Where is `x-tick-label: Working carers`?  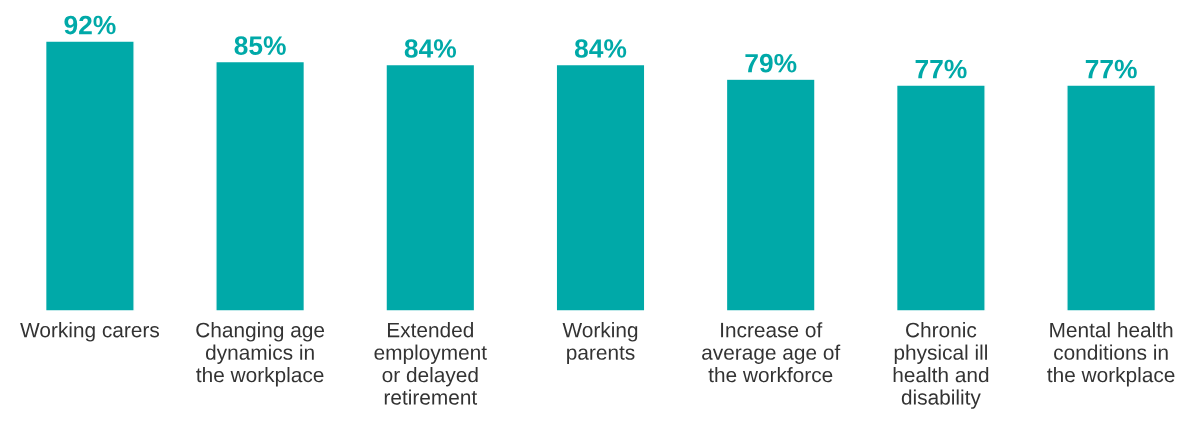
x-tick-label: Working carers is located at coordinates (90, 332).